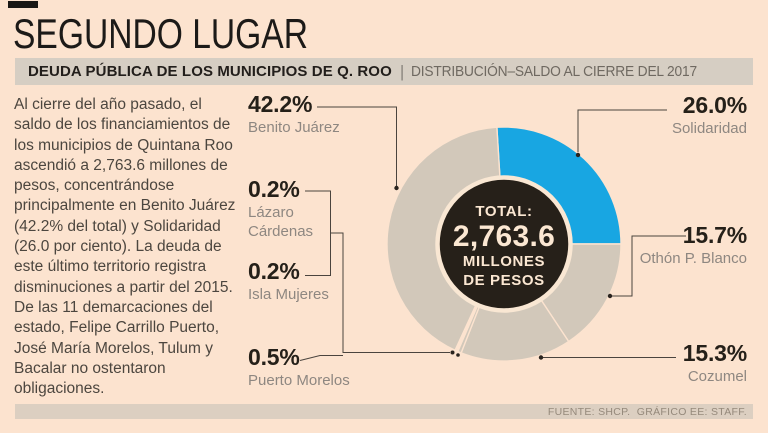 This screenshot has height=433, width=768. I want to click on connector-othon-p-blanco, so click(649, 266).